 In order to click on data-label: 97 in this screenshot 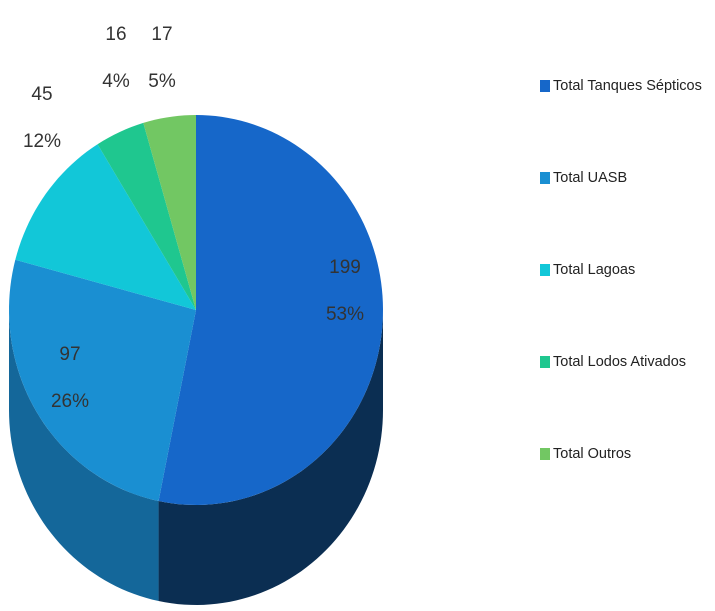, I will do `click(69, 354)`.